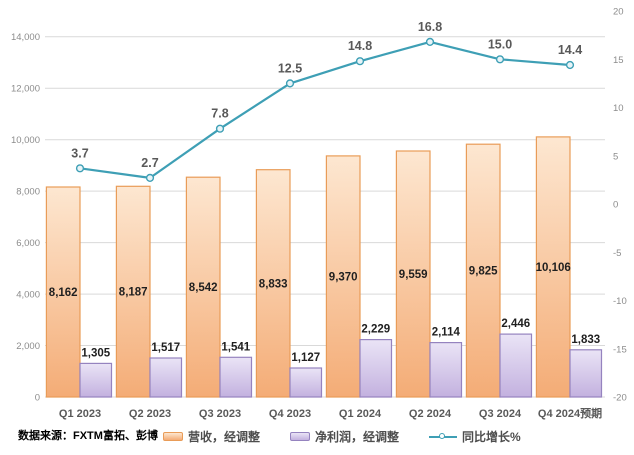 This screenshot has width=634, height=455. I want to click on right-axis-tick: -15, so click(620, 349).